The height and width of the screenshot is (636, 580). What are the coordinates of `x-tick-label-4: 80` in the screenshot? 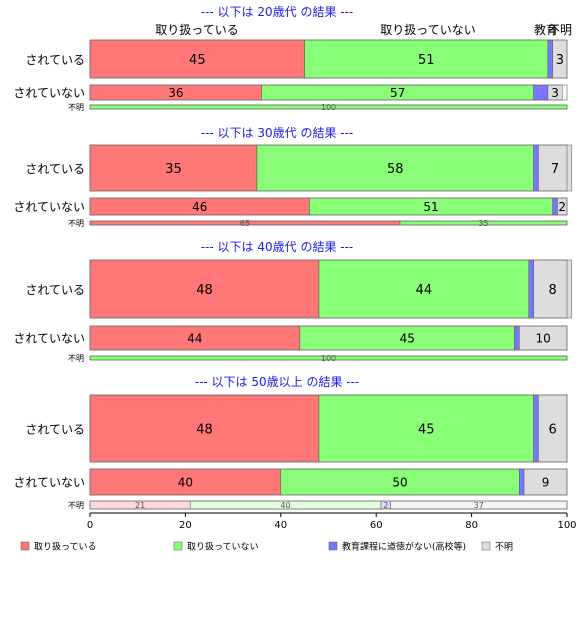 It's located at (471, 525).